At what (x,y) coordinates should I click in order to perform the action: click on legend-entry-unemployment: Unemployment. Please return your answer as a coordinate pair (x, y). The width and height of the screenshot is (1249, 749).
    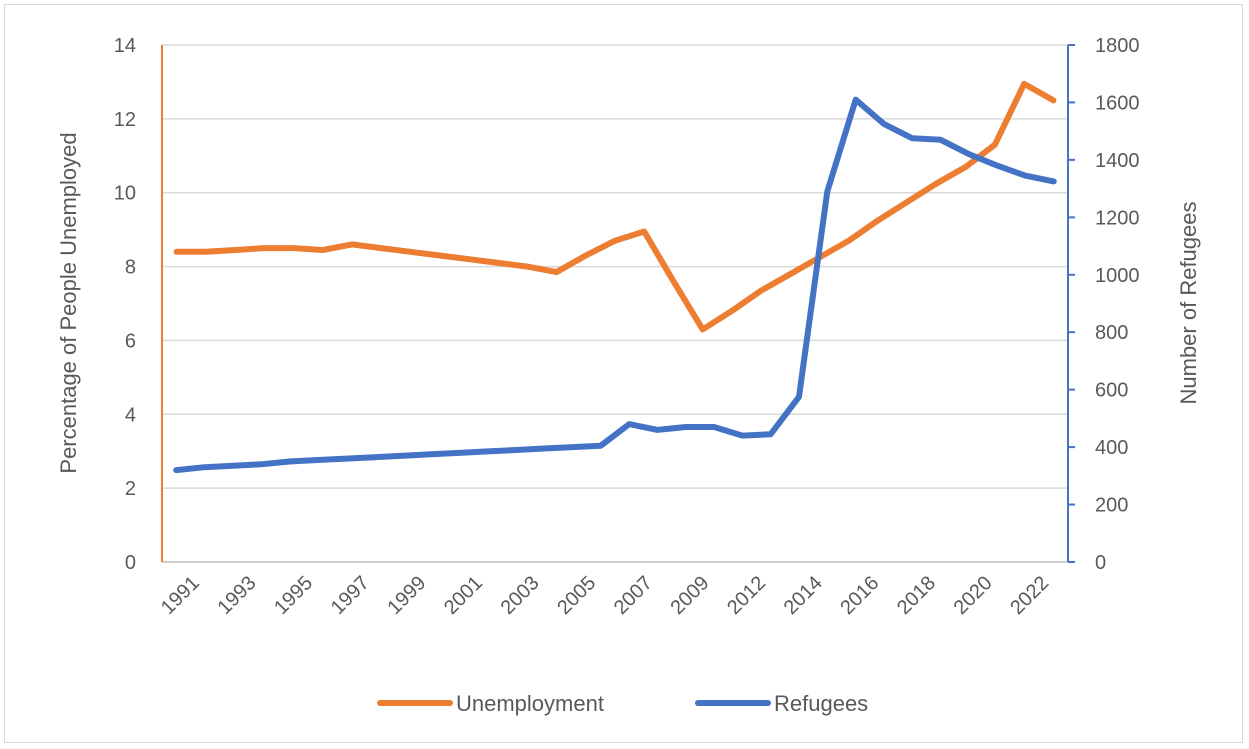
    Looking at the image, I should click on (530, 703).